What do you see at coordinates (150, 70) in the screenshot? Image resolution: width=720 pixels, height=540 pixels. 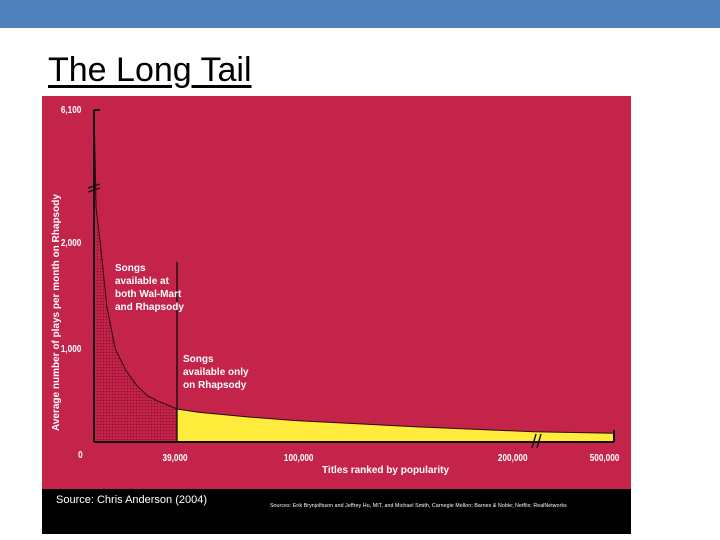 I see `slide-title: The Long Tail` at bounding box center [150, 70].